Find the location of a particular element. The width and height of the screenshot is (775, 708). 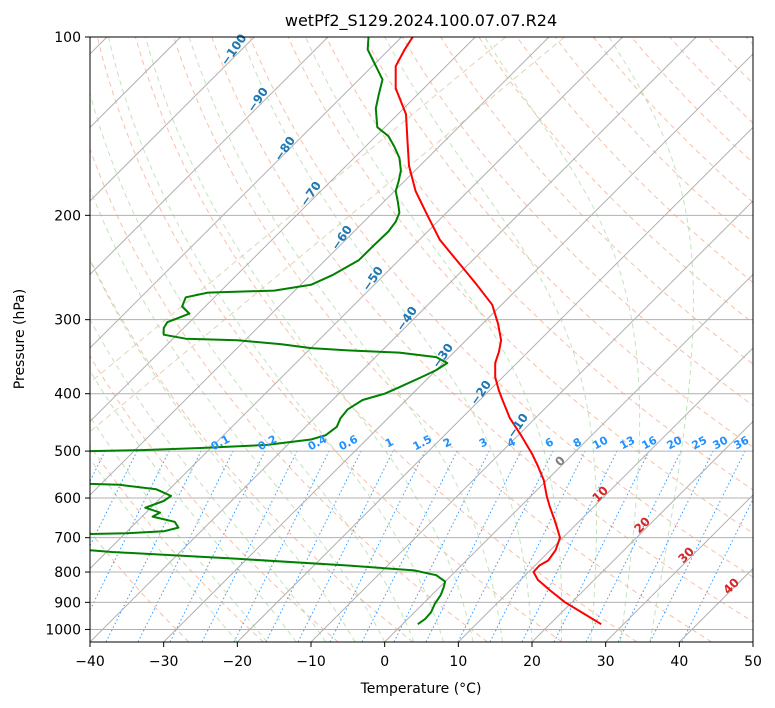

mixing-ratio-label: 20 is located at coordinates (675, 442).